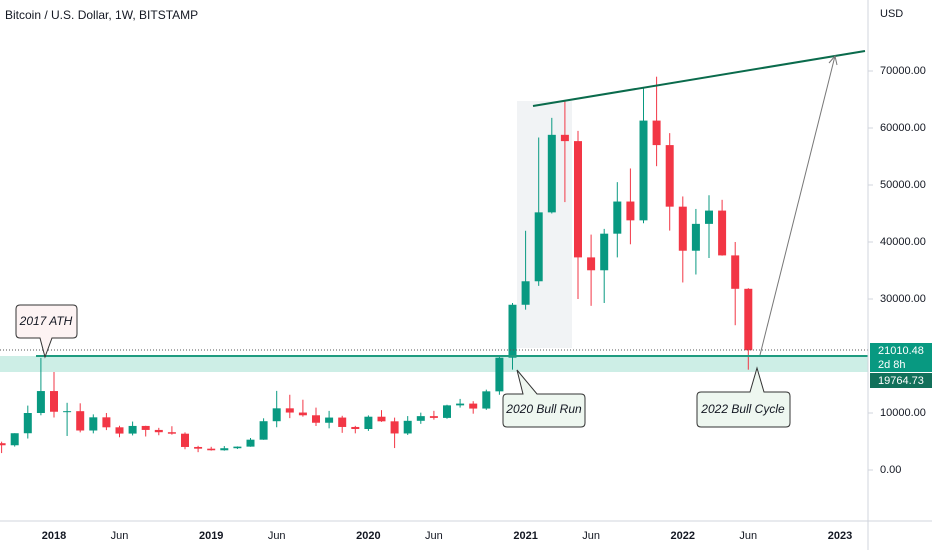  I want to click on countdown-box, so click(901, 365).